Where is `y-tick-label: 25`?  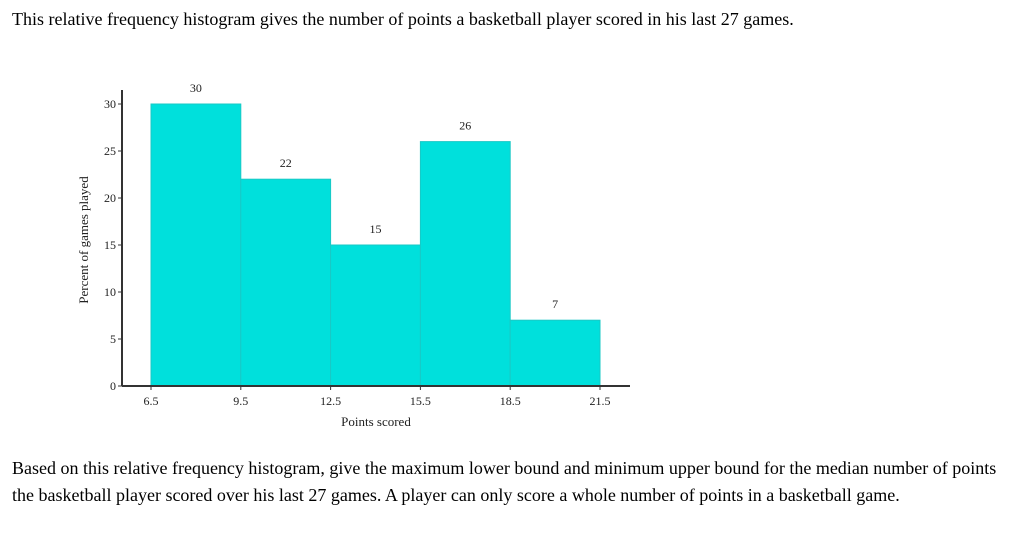 y-tick-label: 25 is located at coordinates (110, 151).